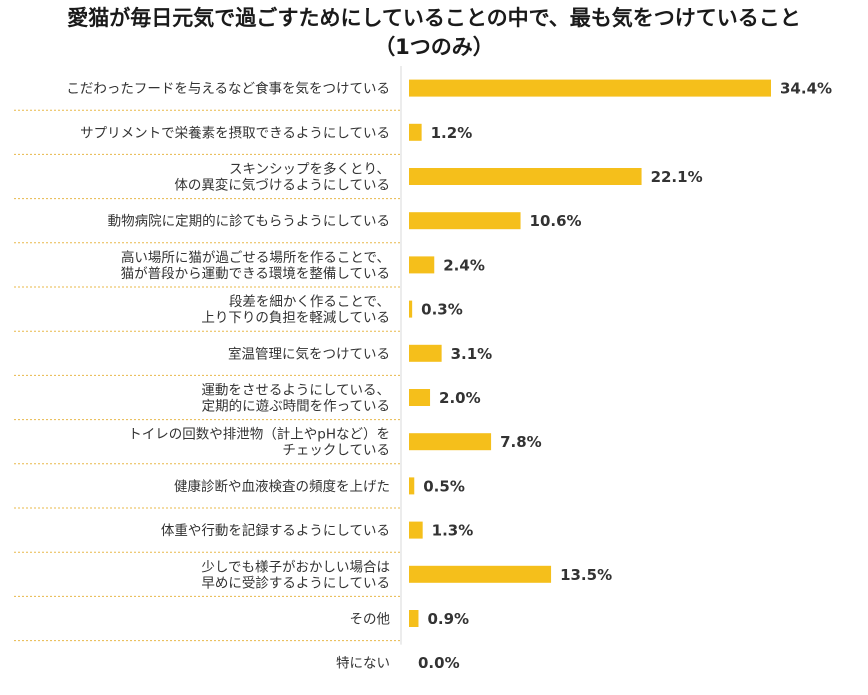 The height and width of the screenshot is (695, 868). Describe the element at coordinates (472, 354) in the screenshot. I see `value-label: 3.1%` at that location.